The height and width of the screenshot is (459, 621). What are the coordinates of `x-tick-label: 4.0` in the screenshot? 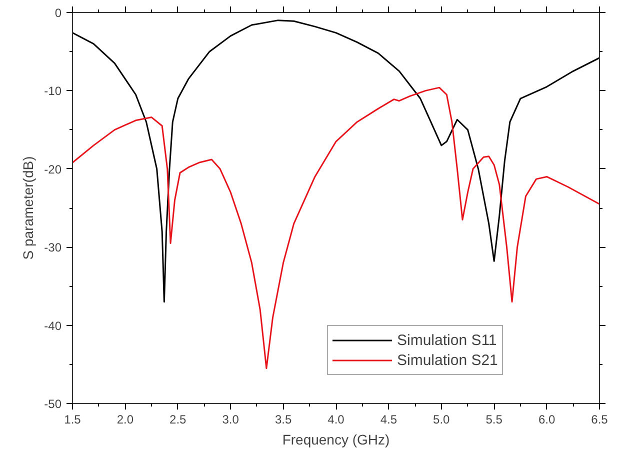 It's located at (336, 419).